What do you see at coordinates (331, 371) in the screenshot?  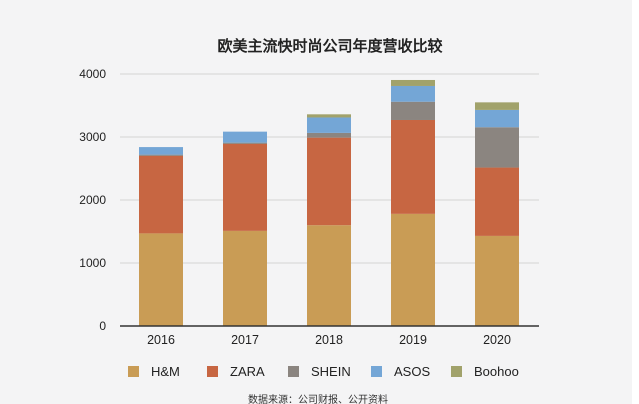 I see `legend-label: SHEIN` at bounding box center [331, 371].